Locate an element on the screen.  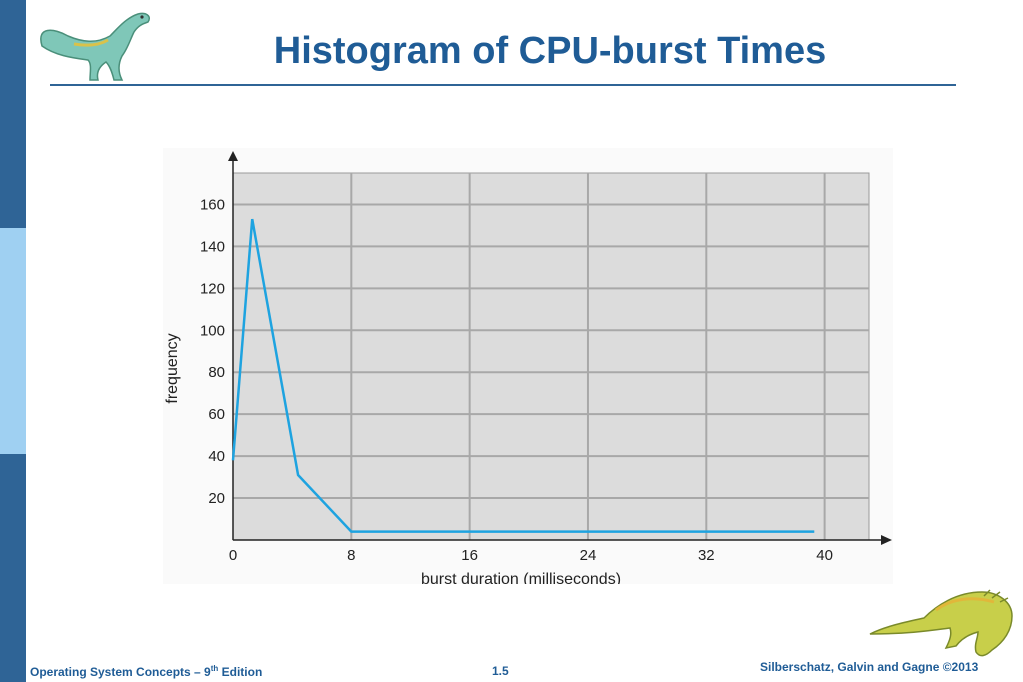
x-axis-title: burst duration (milliseconds) is located at coordinates (521, 577).